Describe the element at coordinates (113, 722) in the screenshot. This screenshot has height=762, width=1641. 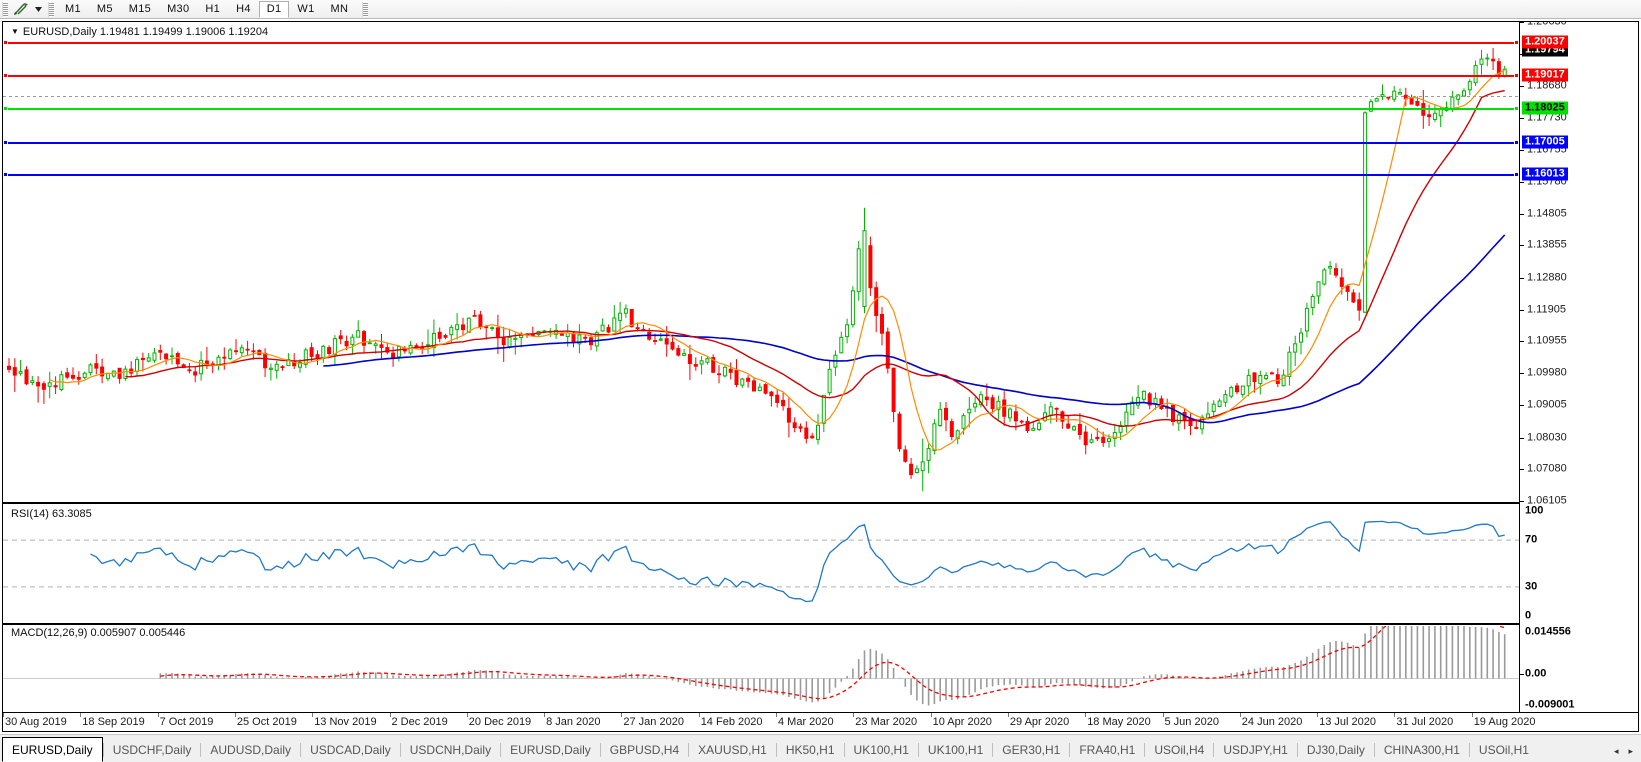
I see `time-axis-label: 18 Sep 2019` at that location.